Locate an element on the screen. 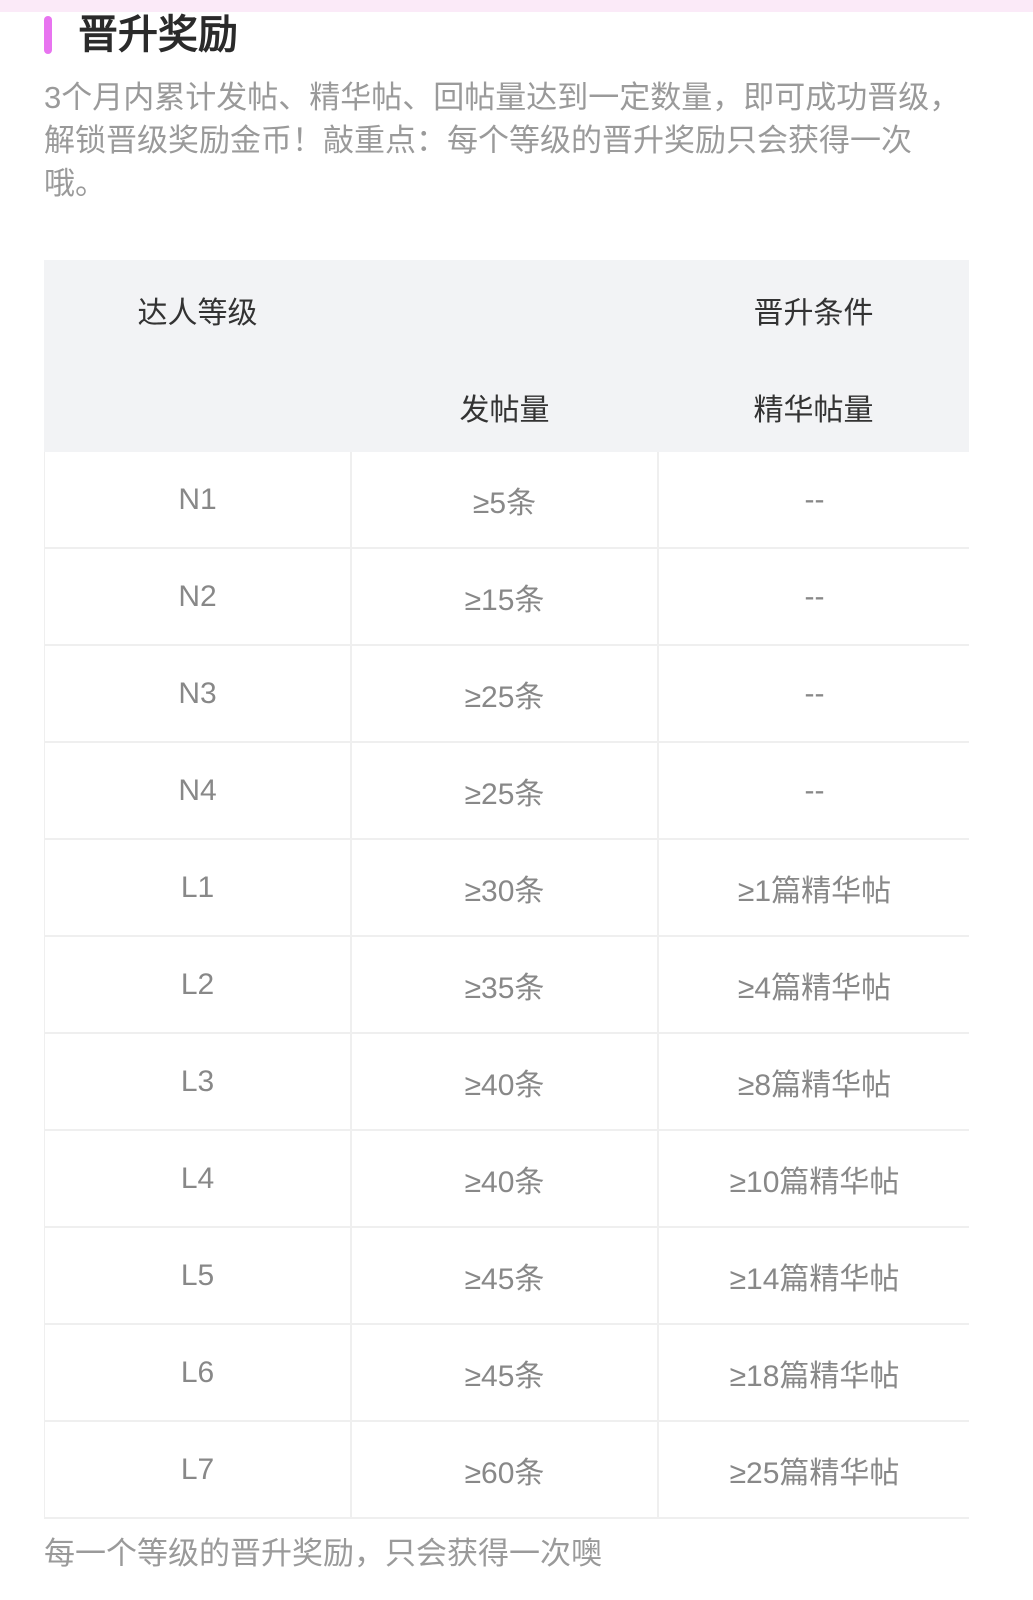 This screenshot has width=1033, height=1600. cell-level: N3 is located at coordinates (198, 693).